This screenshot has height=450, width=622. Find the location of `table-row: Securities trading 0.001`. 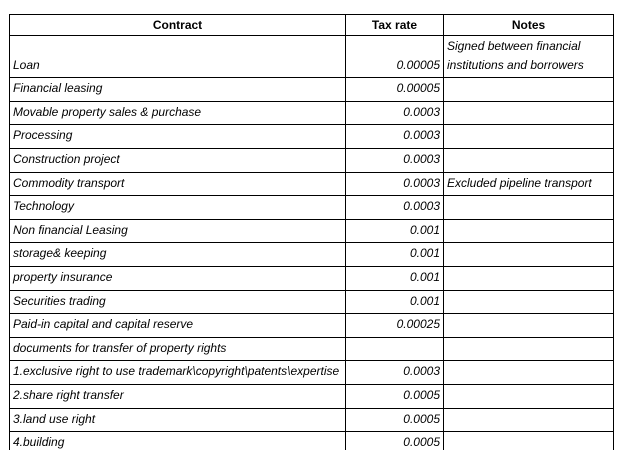

table-row: Securities trading 0.001 is located at coordinates (311, 302).